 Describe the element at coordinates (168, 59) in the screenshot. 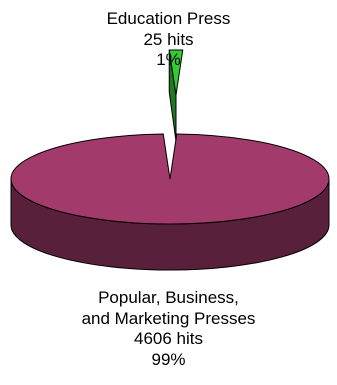

I see `slice-percent: 1%` at that location.